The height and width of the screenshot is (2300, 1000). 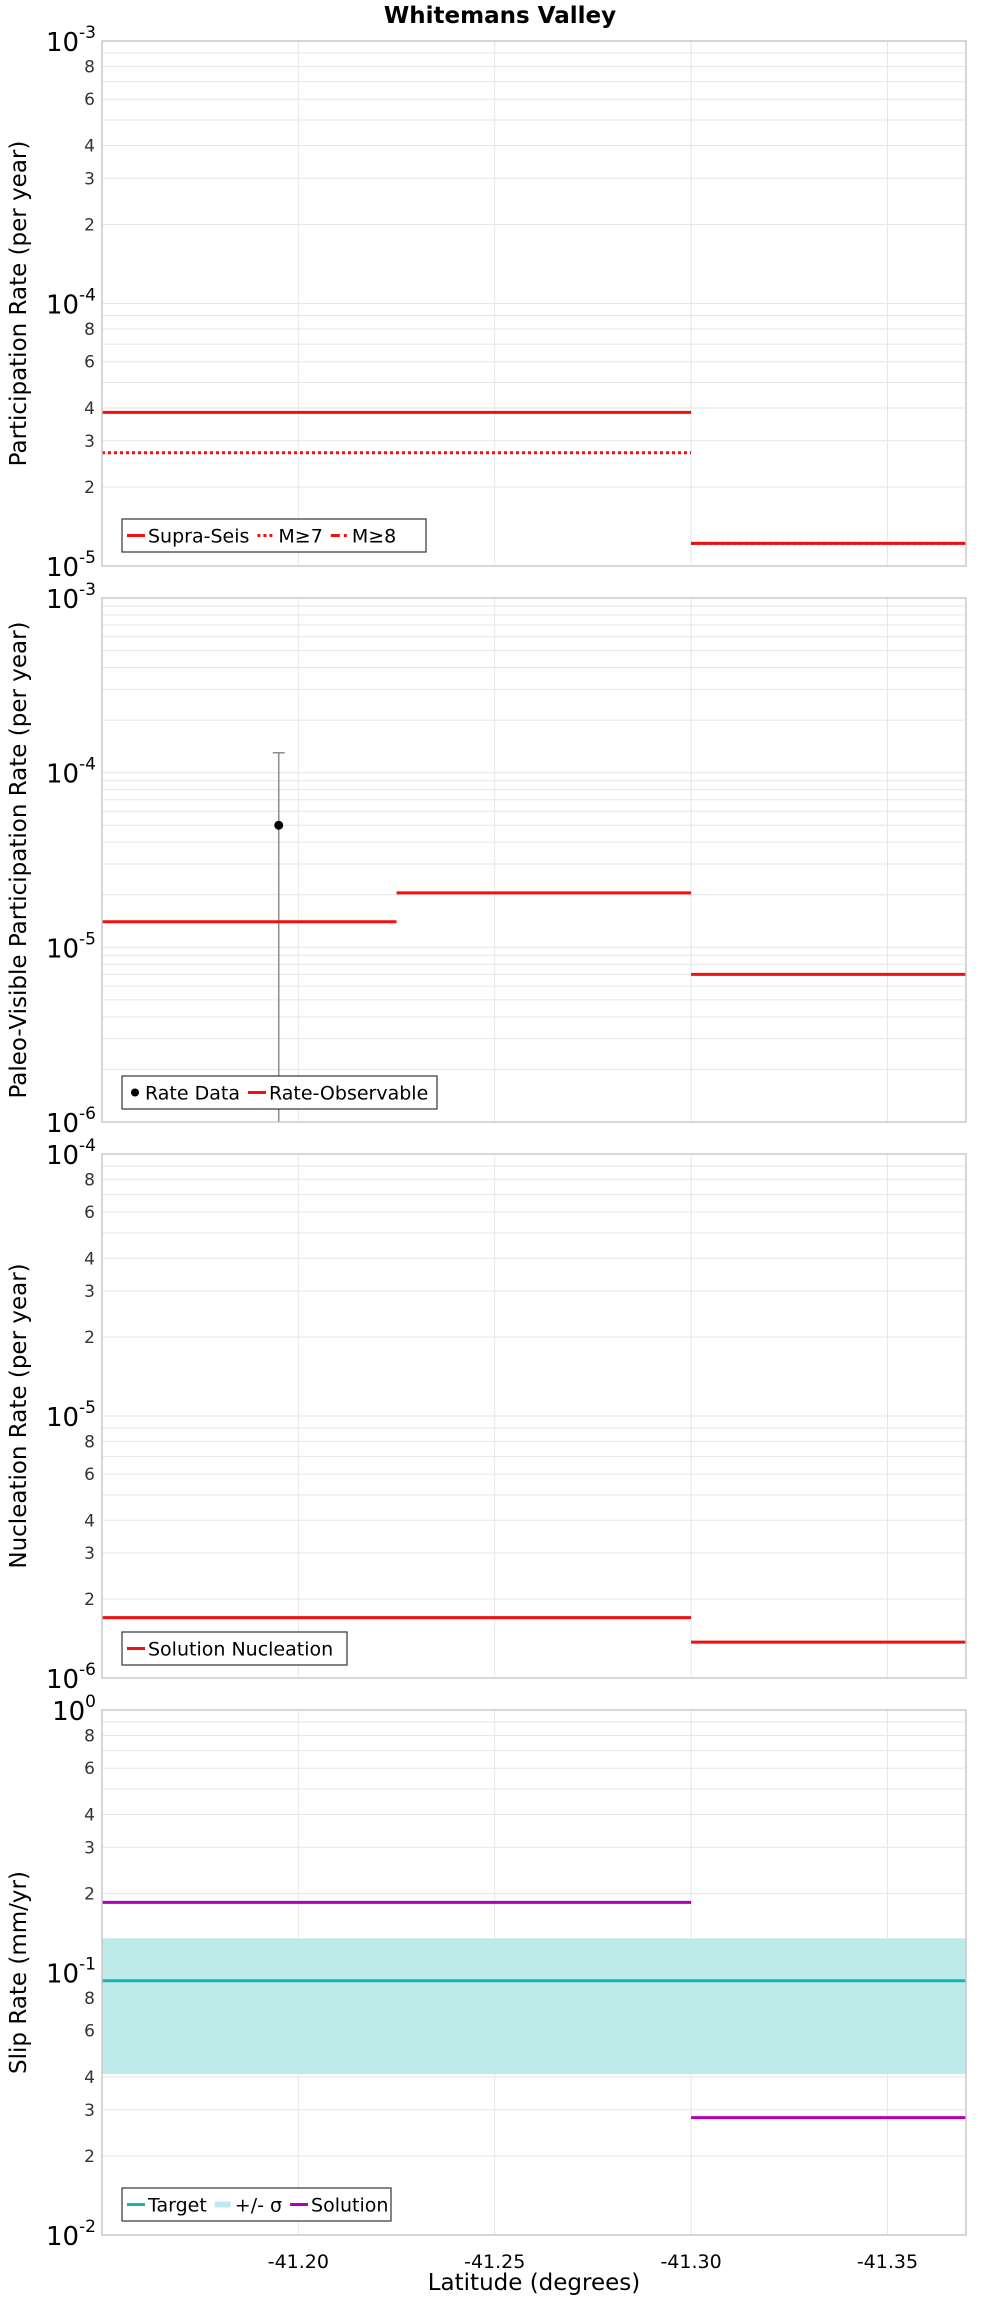 I want to click on legend: Rate Data Rate-Observable, so click(x=279, y=1092).